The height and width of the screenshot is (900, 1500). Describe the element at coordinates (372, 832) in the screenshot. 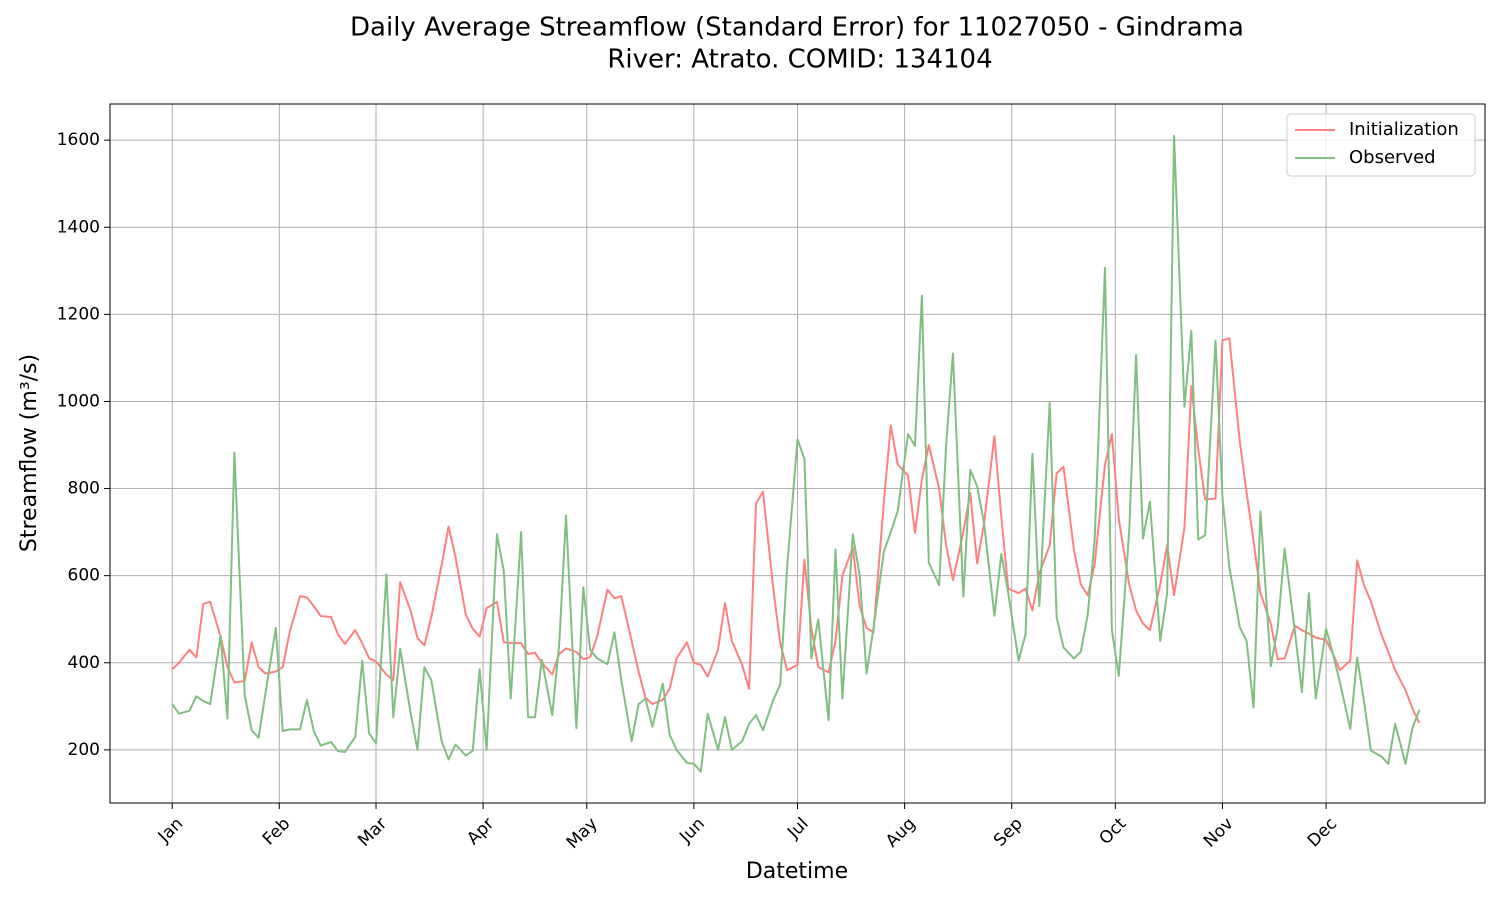

I see `x-tick-label: Mar` at that location.